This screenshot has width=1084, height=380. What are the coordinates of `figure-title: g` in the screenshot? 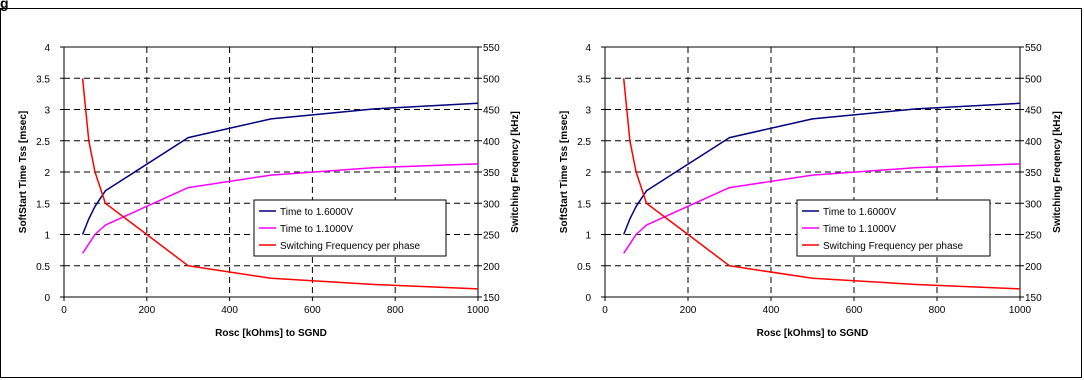 It's located at (4, 5).